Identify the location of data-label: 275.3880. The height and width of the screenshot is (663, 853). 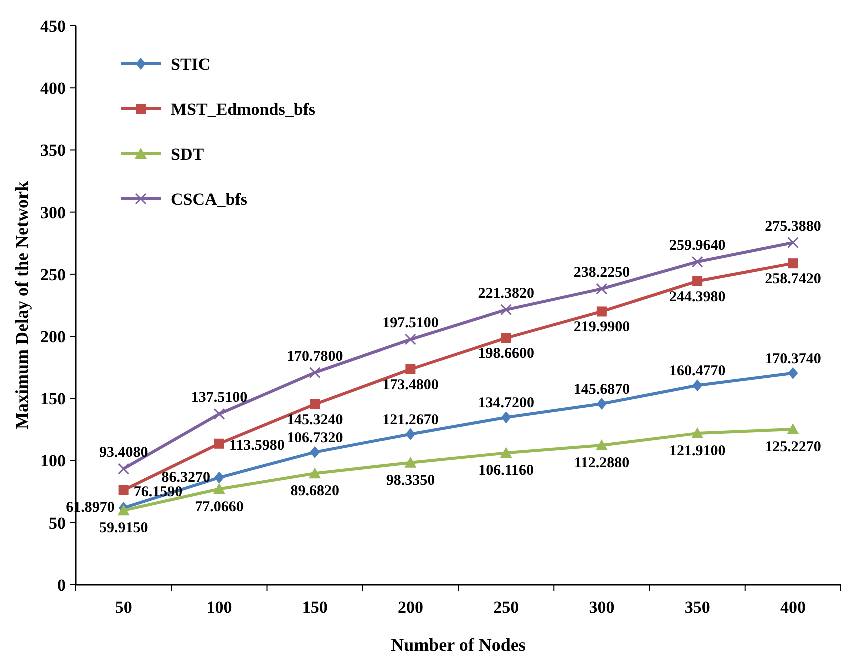
(793, 226).